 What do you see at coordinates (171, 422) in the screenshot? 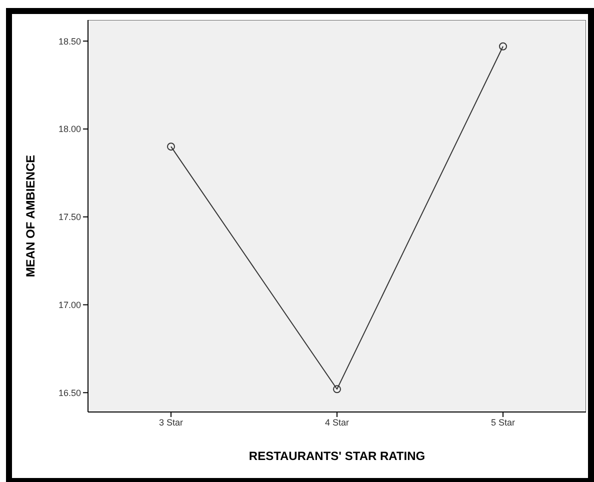
I see `x-tick-label: 3 Star` at bounding box center [171, 422].